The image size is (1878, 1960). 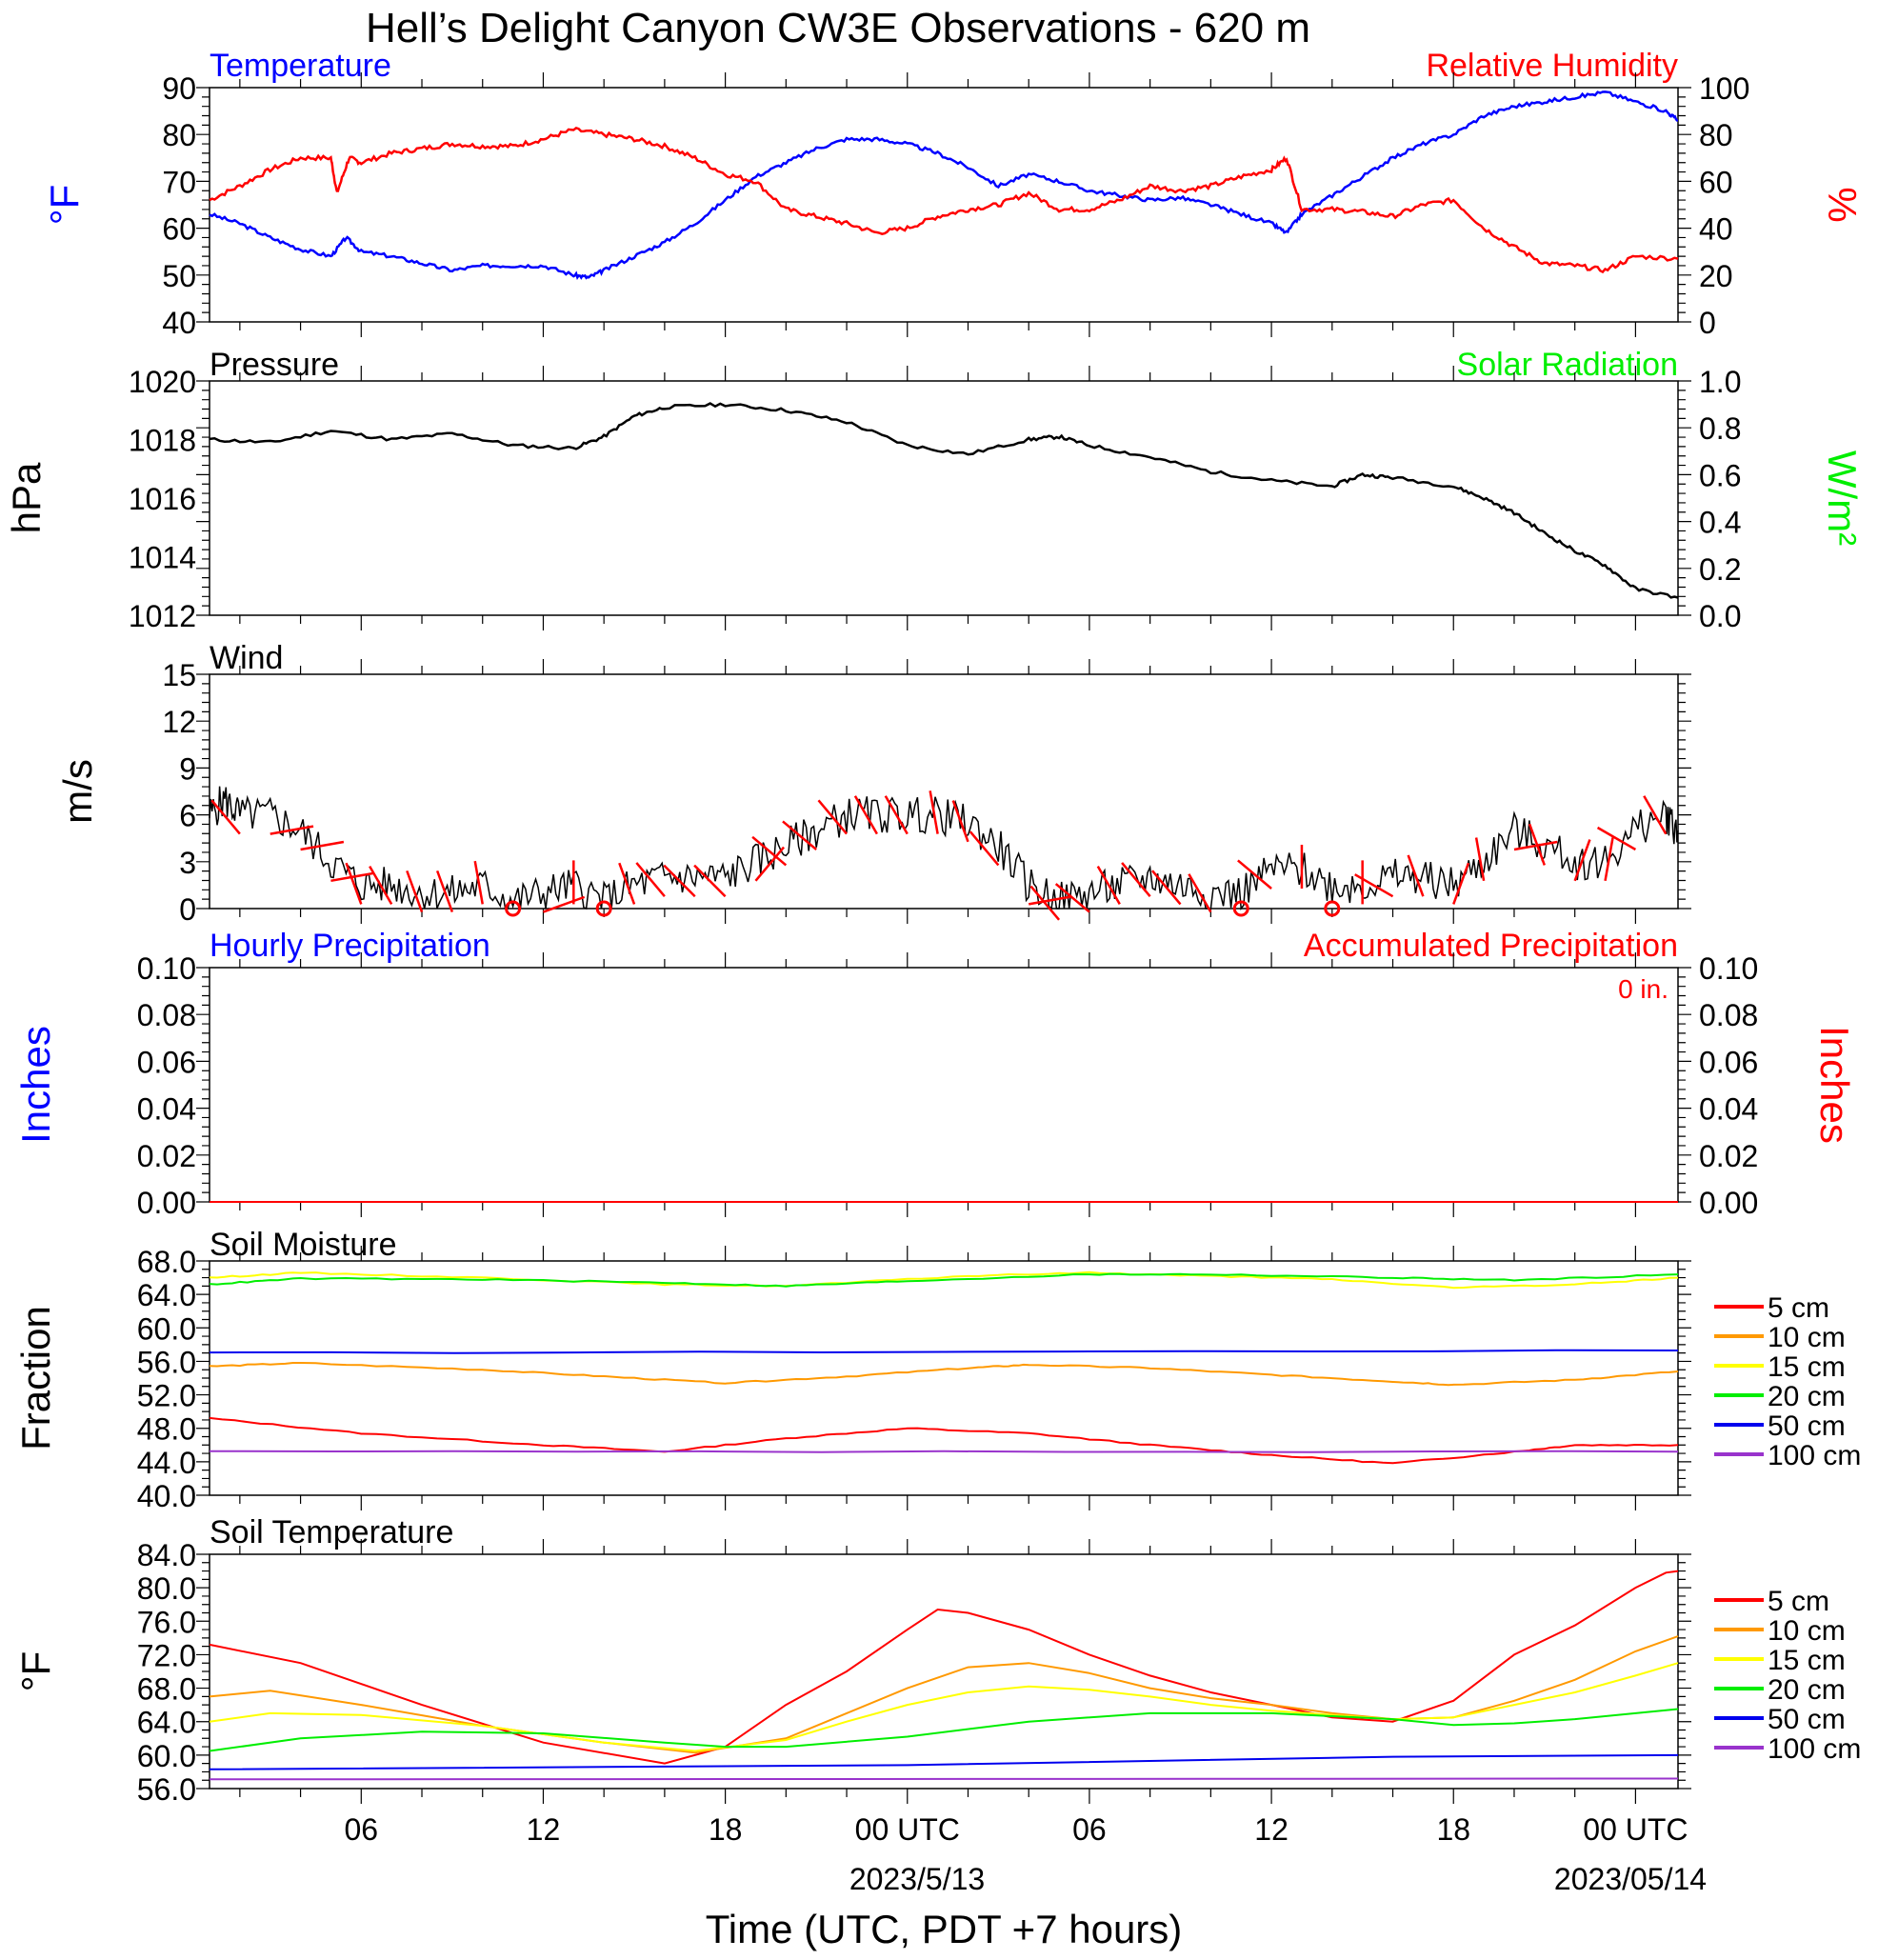 What do you see at coordinates (1724, 88) in the screenshot?
I see `humidity-tick-label: 100` at bounding box center [1724, 88].